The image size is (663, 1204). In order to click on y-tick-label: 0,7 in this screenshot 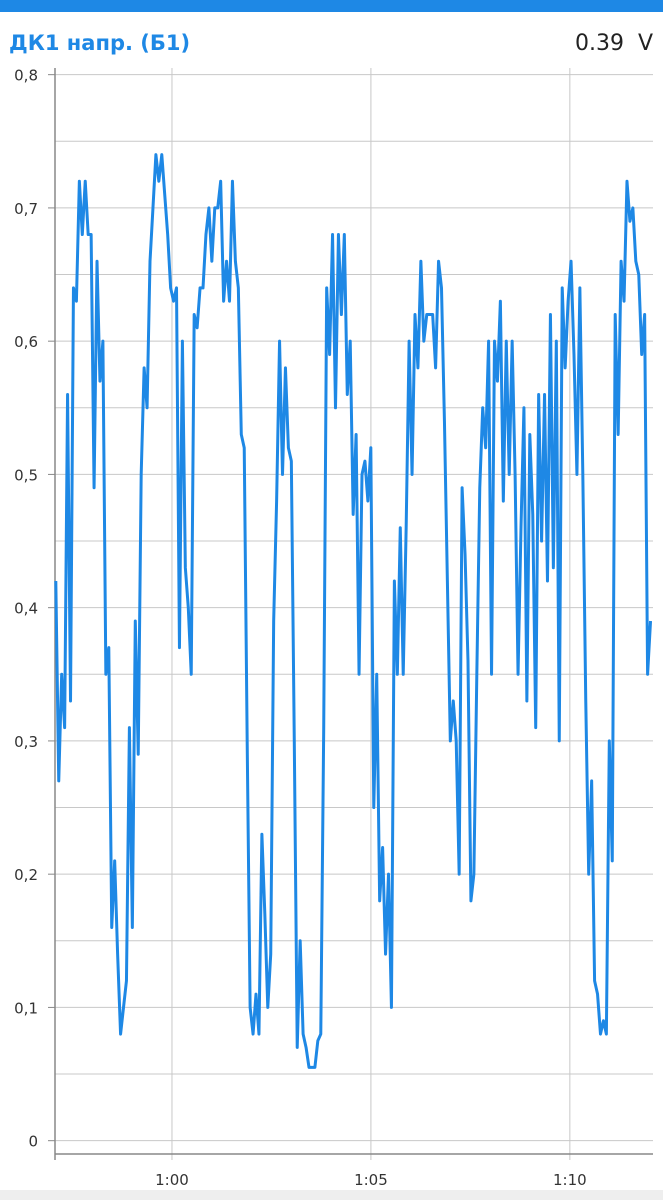, I will do `click(26, 209)`.